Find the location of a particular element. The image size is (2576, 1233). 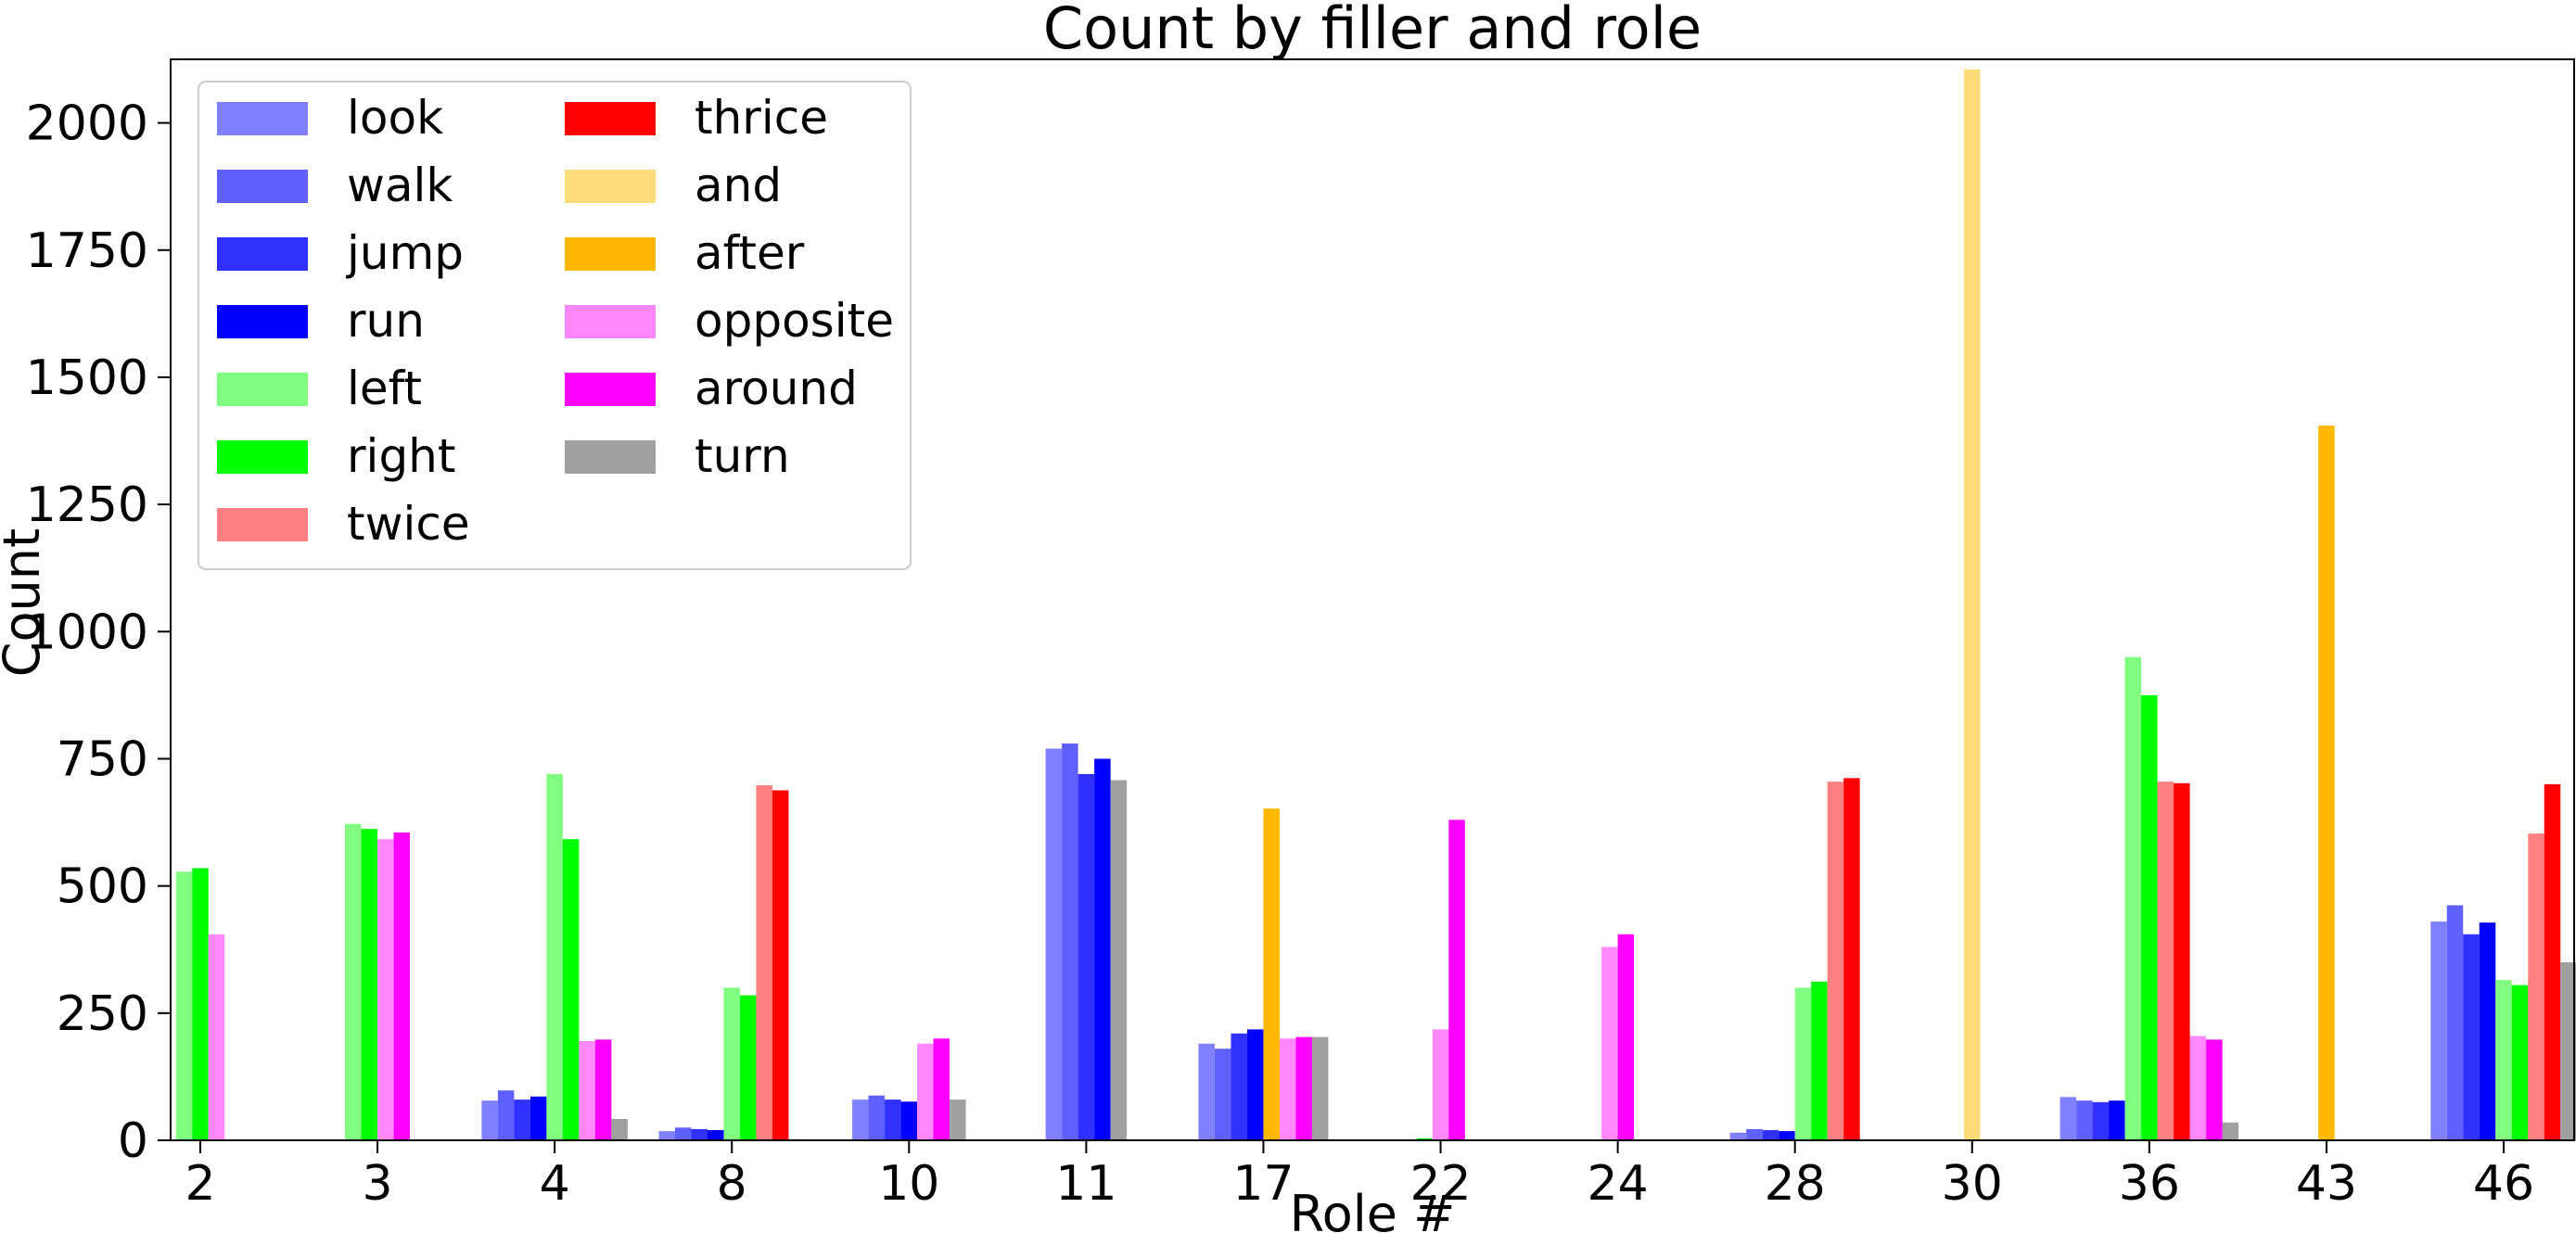

x-tick-label: 24 is located at coordinates (1619, 1184).